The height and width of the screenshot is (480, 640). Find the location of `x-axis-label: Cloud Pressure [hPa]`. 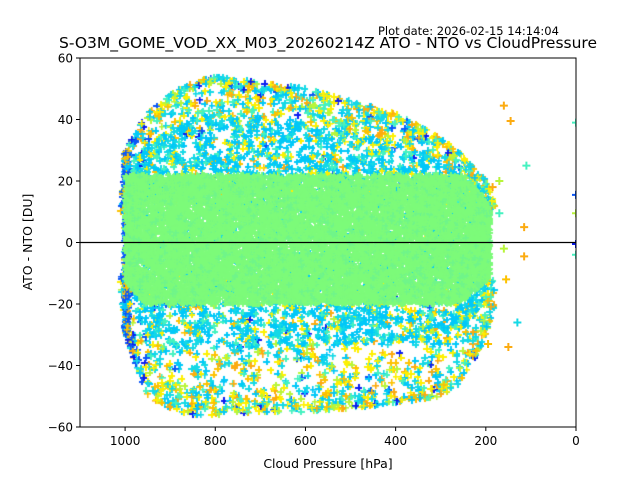

x-axis-label: Cloud Pressure [hPa] is located at coordinates (327, 463).